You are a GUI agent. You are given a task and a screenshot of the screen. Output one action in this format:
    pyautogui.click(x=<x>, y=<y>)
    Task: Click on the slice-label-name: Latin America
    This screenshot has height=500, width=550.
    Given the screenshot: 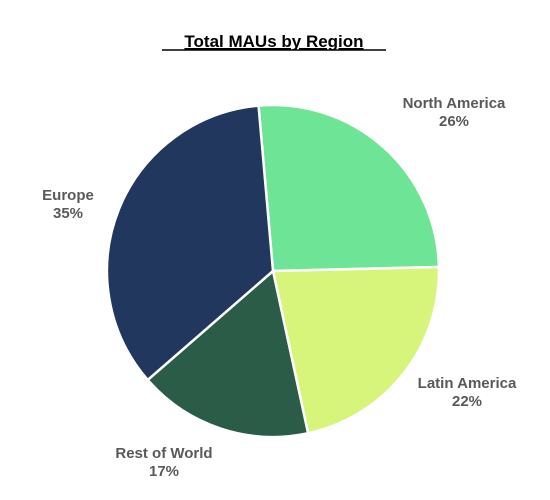 What is the action you would take?
    pyautogui.click(x=467, y=383)
    